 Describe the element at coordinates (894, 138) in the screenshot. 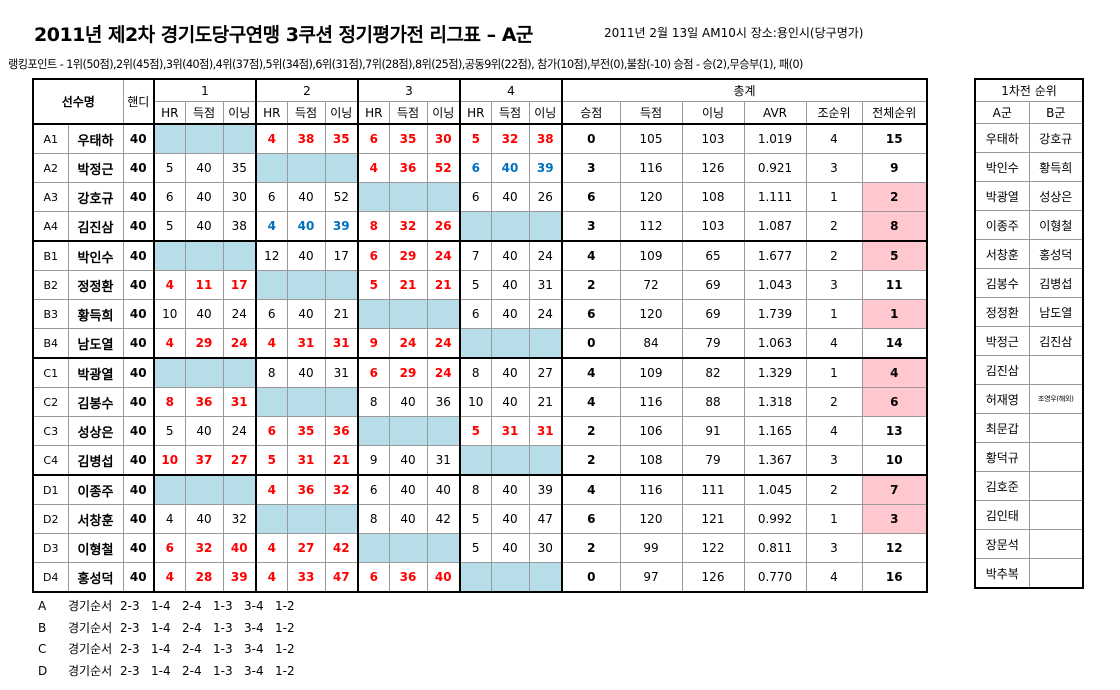

I see `overall-rank: 15` at that location.